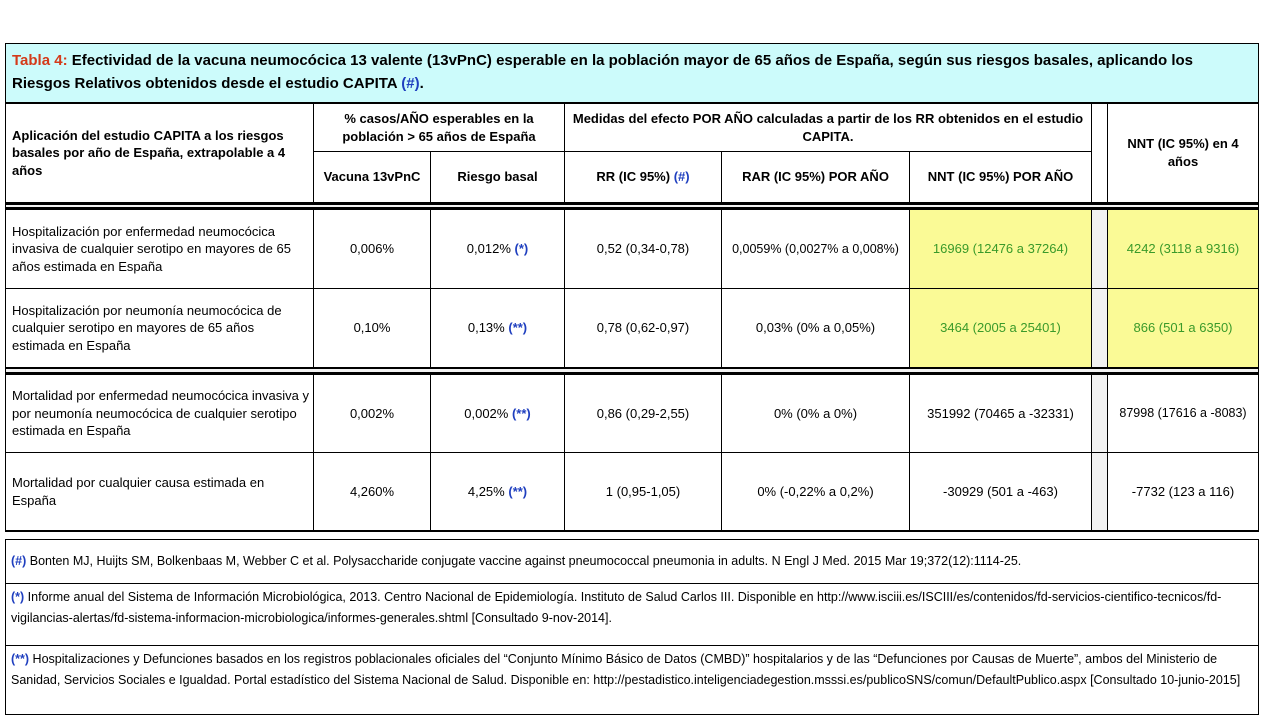 The width and height of the screenshot is (1280, 720). I want to click on header-rr: RR (IC 95%) (#), so click(643, 177).